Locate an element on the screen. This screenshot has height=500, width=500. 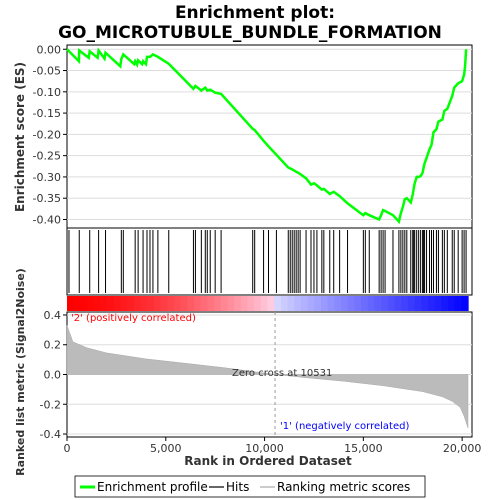
legend-box is located at coordinates (250, 486).